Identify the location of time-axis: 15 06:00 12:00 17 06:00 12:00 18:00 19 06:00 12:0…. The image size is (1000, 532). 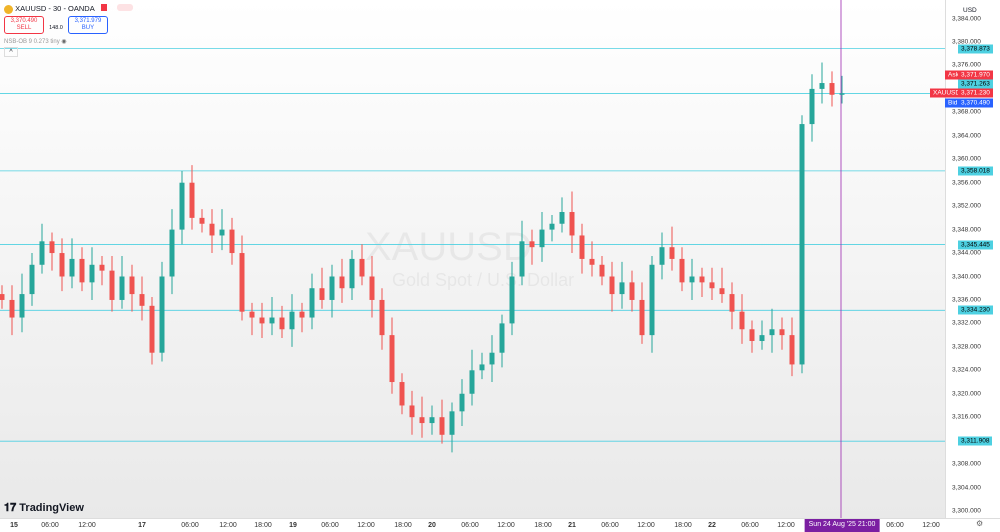
(500, 525).